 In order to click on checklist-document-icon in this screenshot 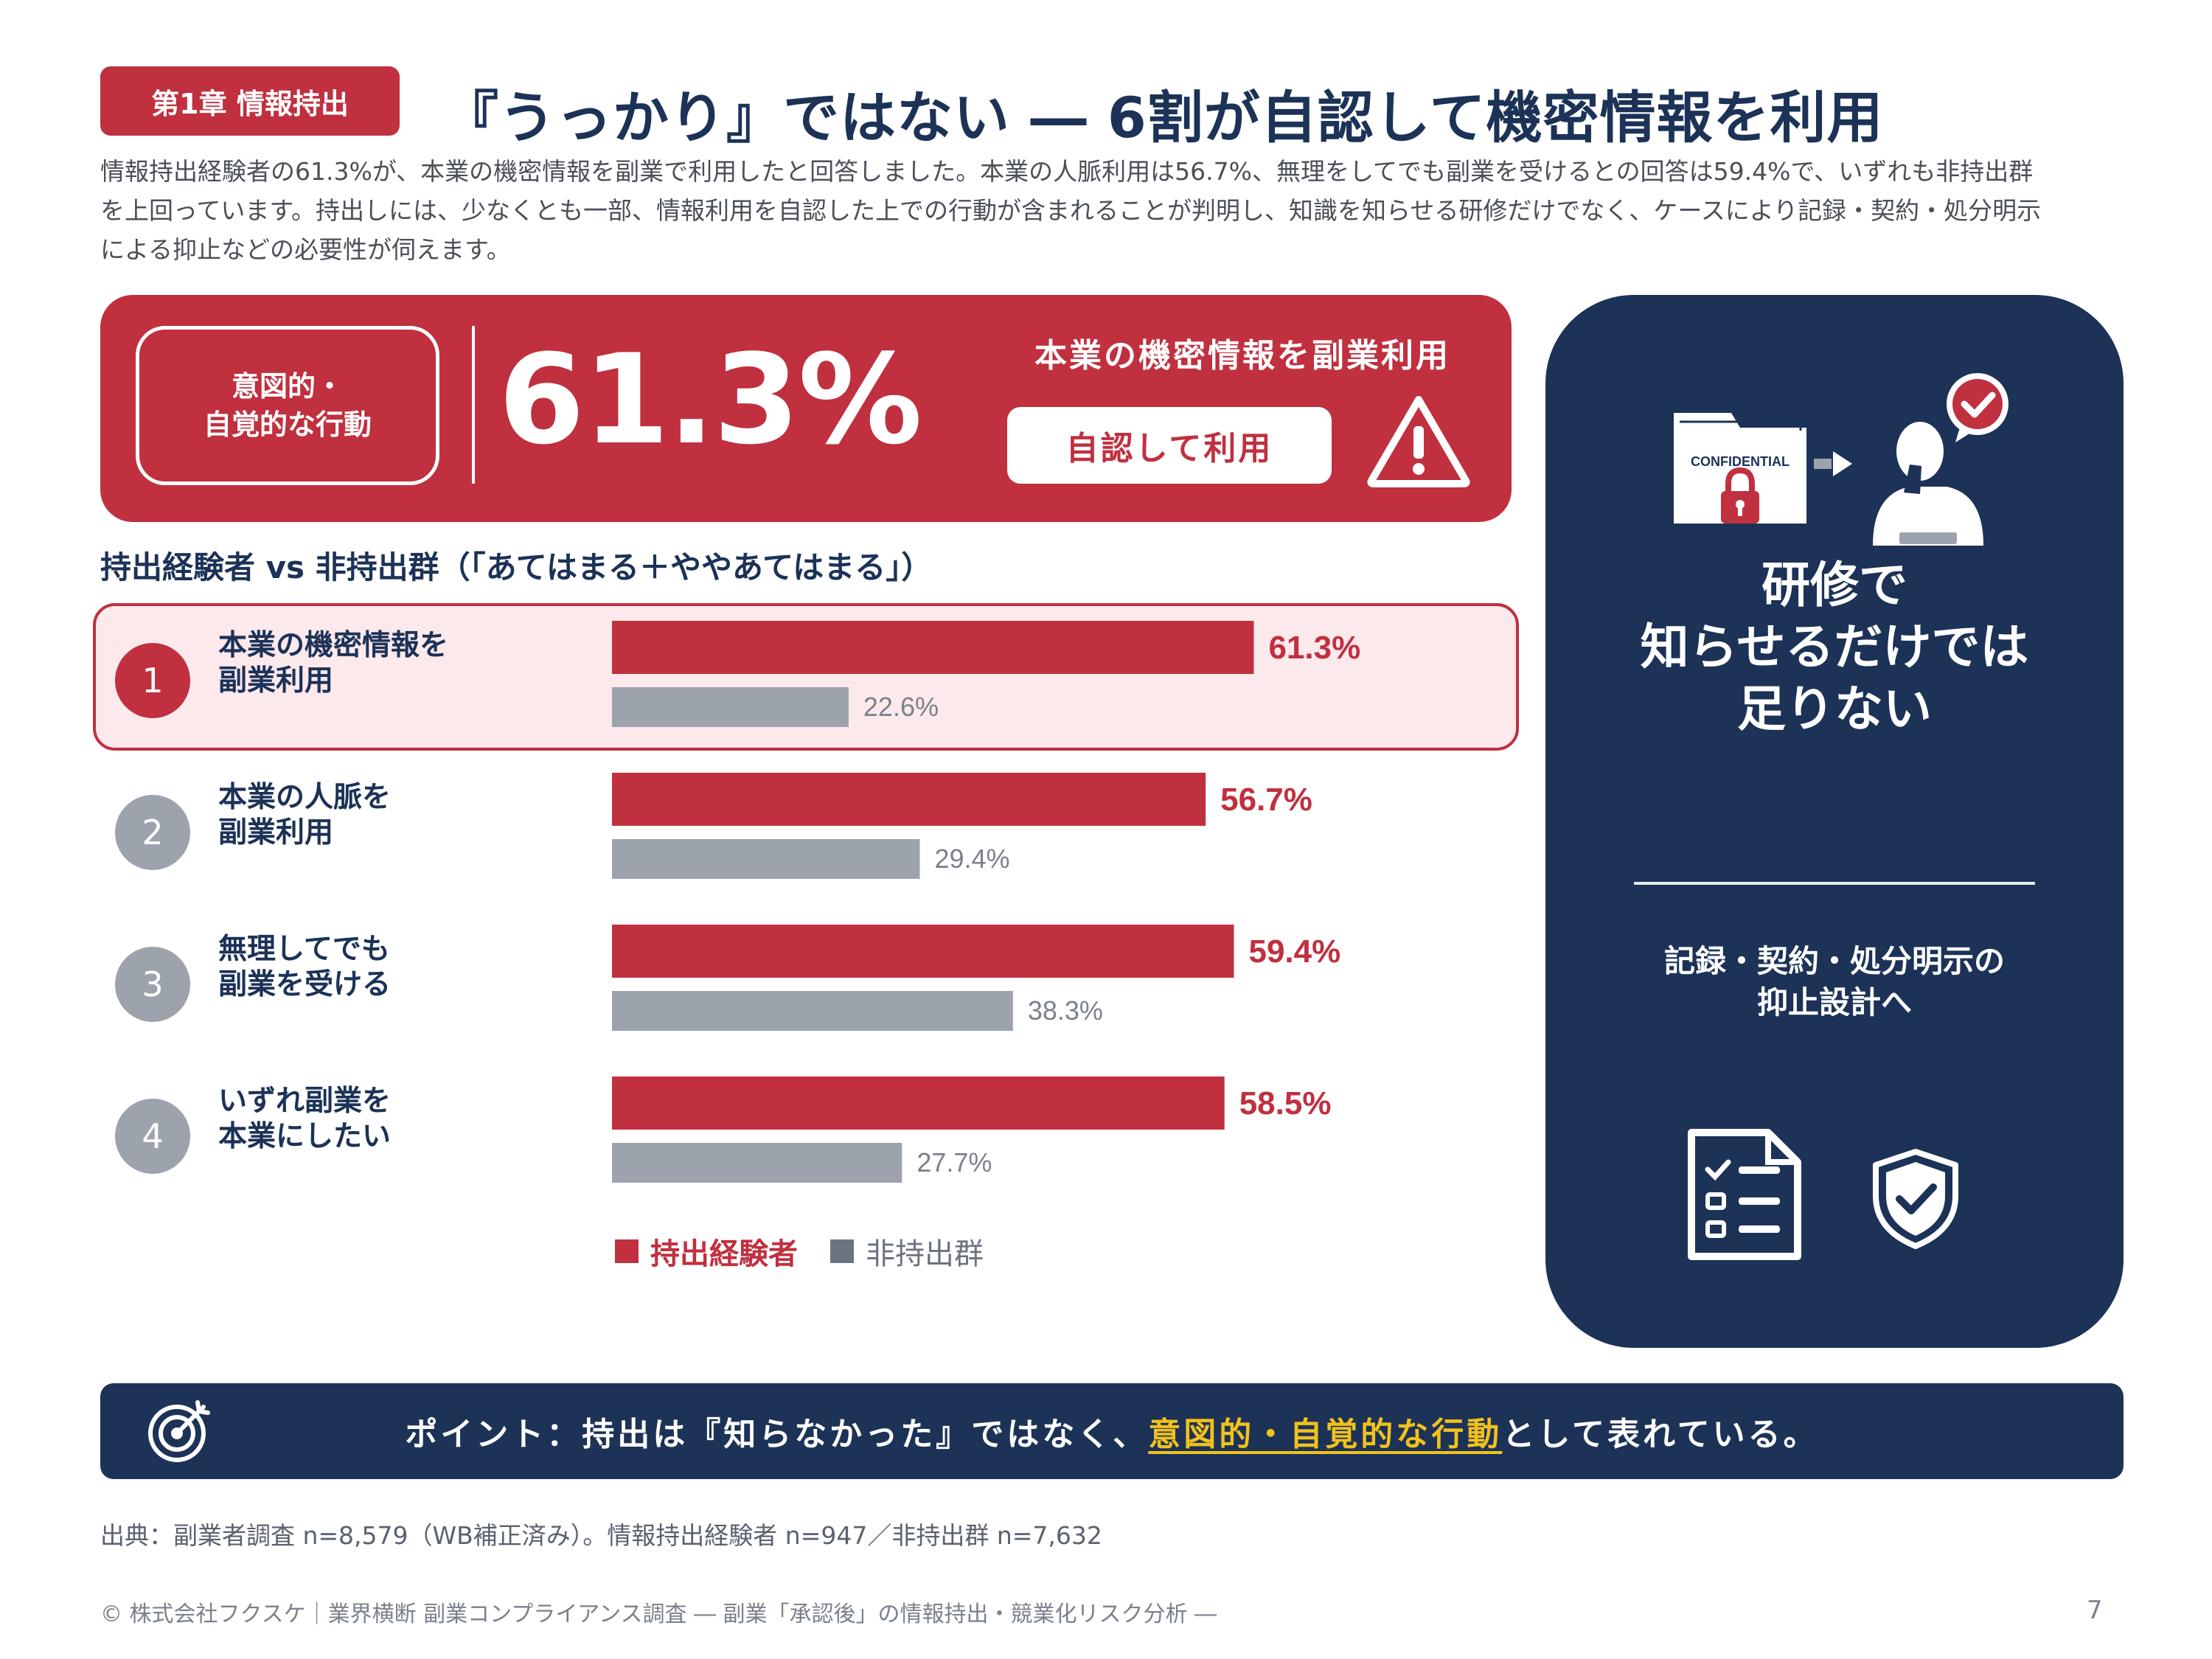, I will do `click(1744, 1194)`.